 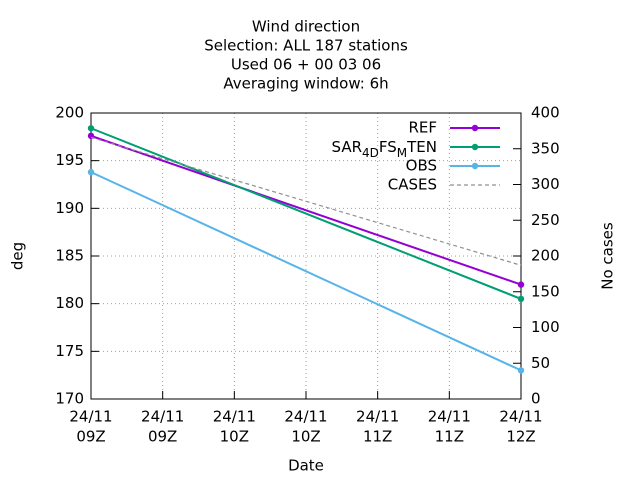 I want to click on legend-label: CASES, so click(x=412, y=185).